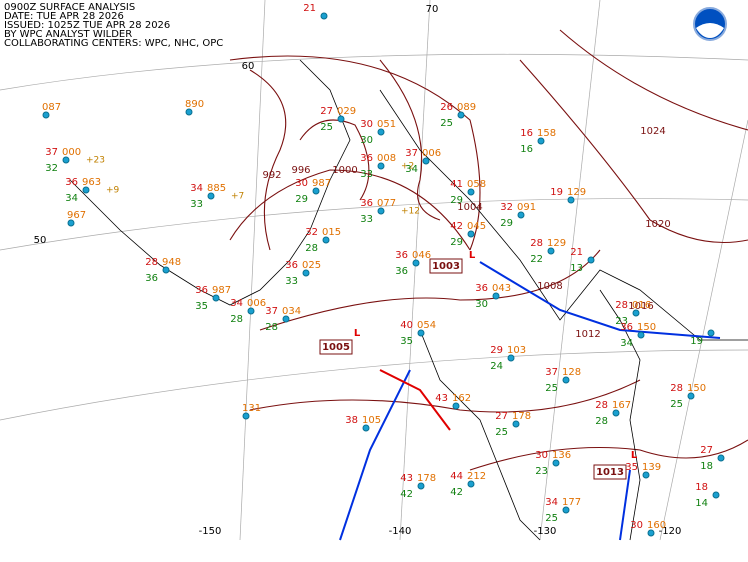 The height and width of the screenshot is (562, 748). What do you see at coordinates (526, 133) in the screenshot?
I see `station-temperature: 16` at bounding box center [526, 133].